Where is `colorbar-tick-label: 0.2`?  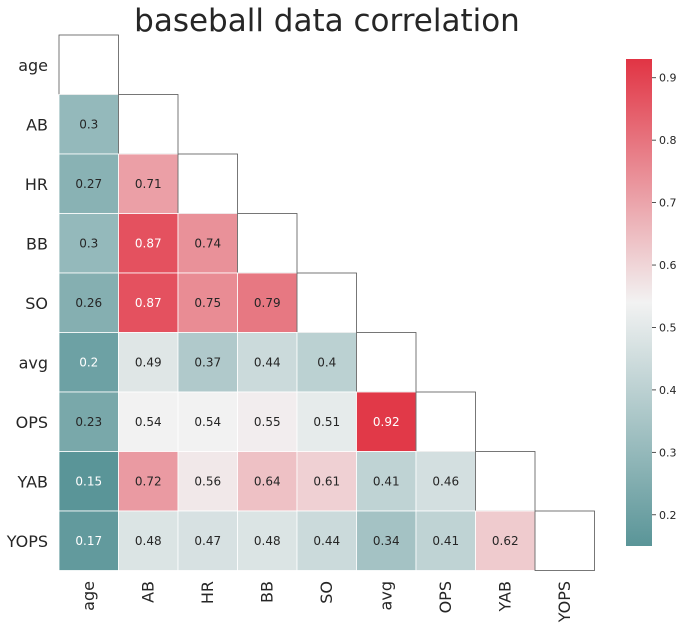
colorbar-tick-label: 0.2 is located at coordinates (668, 515).